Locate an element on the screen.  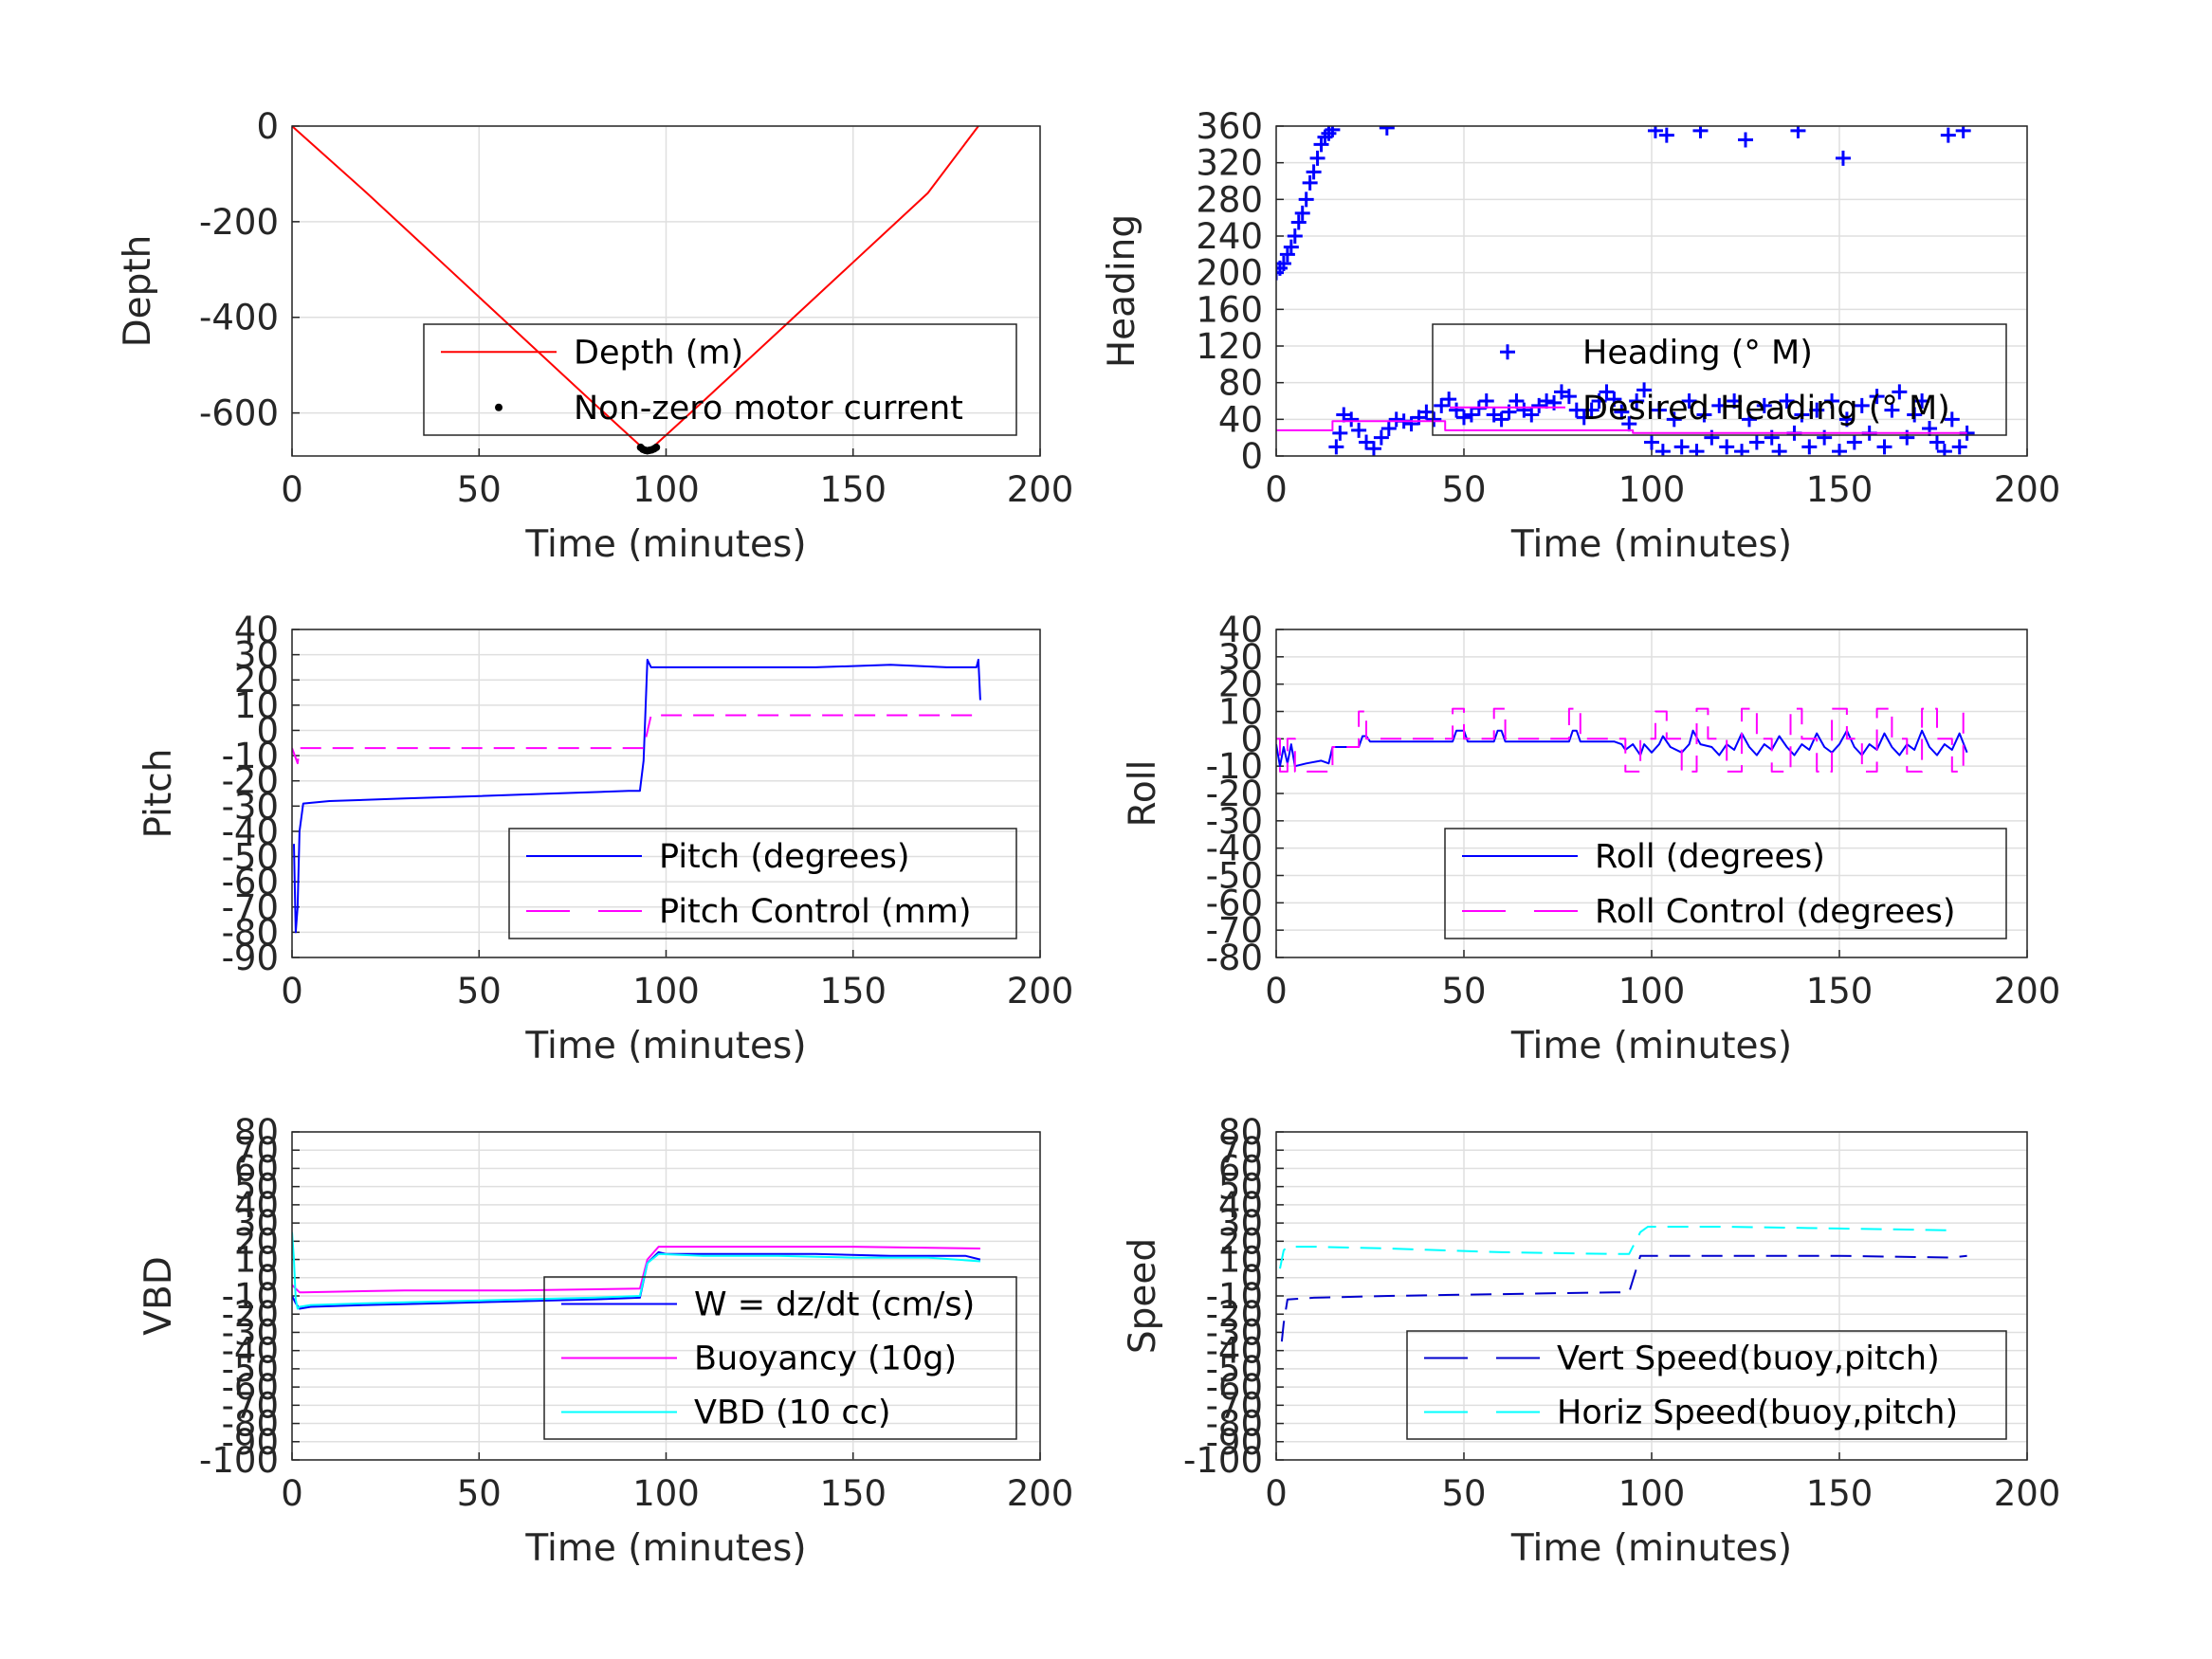
y-tick-label: 320 is located at coordinates (1229, 163).